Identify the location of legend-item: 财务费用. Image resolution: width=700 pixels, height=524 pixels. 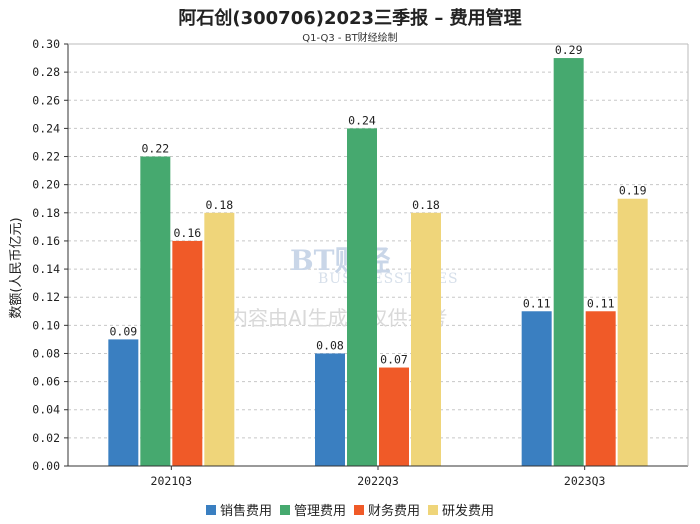
(387, 509).